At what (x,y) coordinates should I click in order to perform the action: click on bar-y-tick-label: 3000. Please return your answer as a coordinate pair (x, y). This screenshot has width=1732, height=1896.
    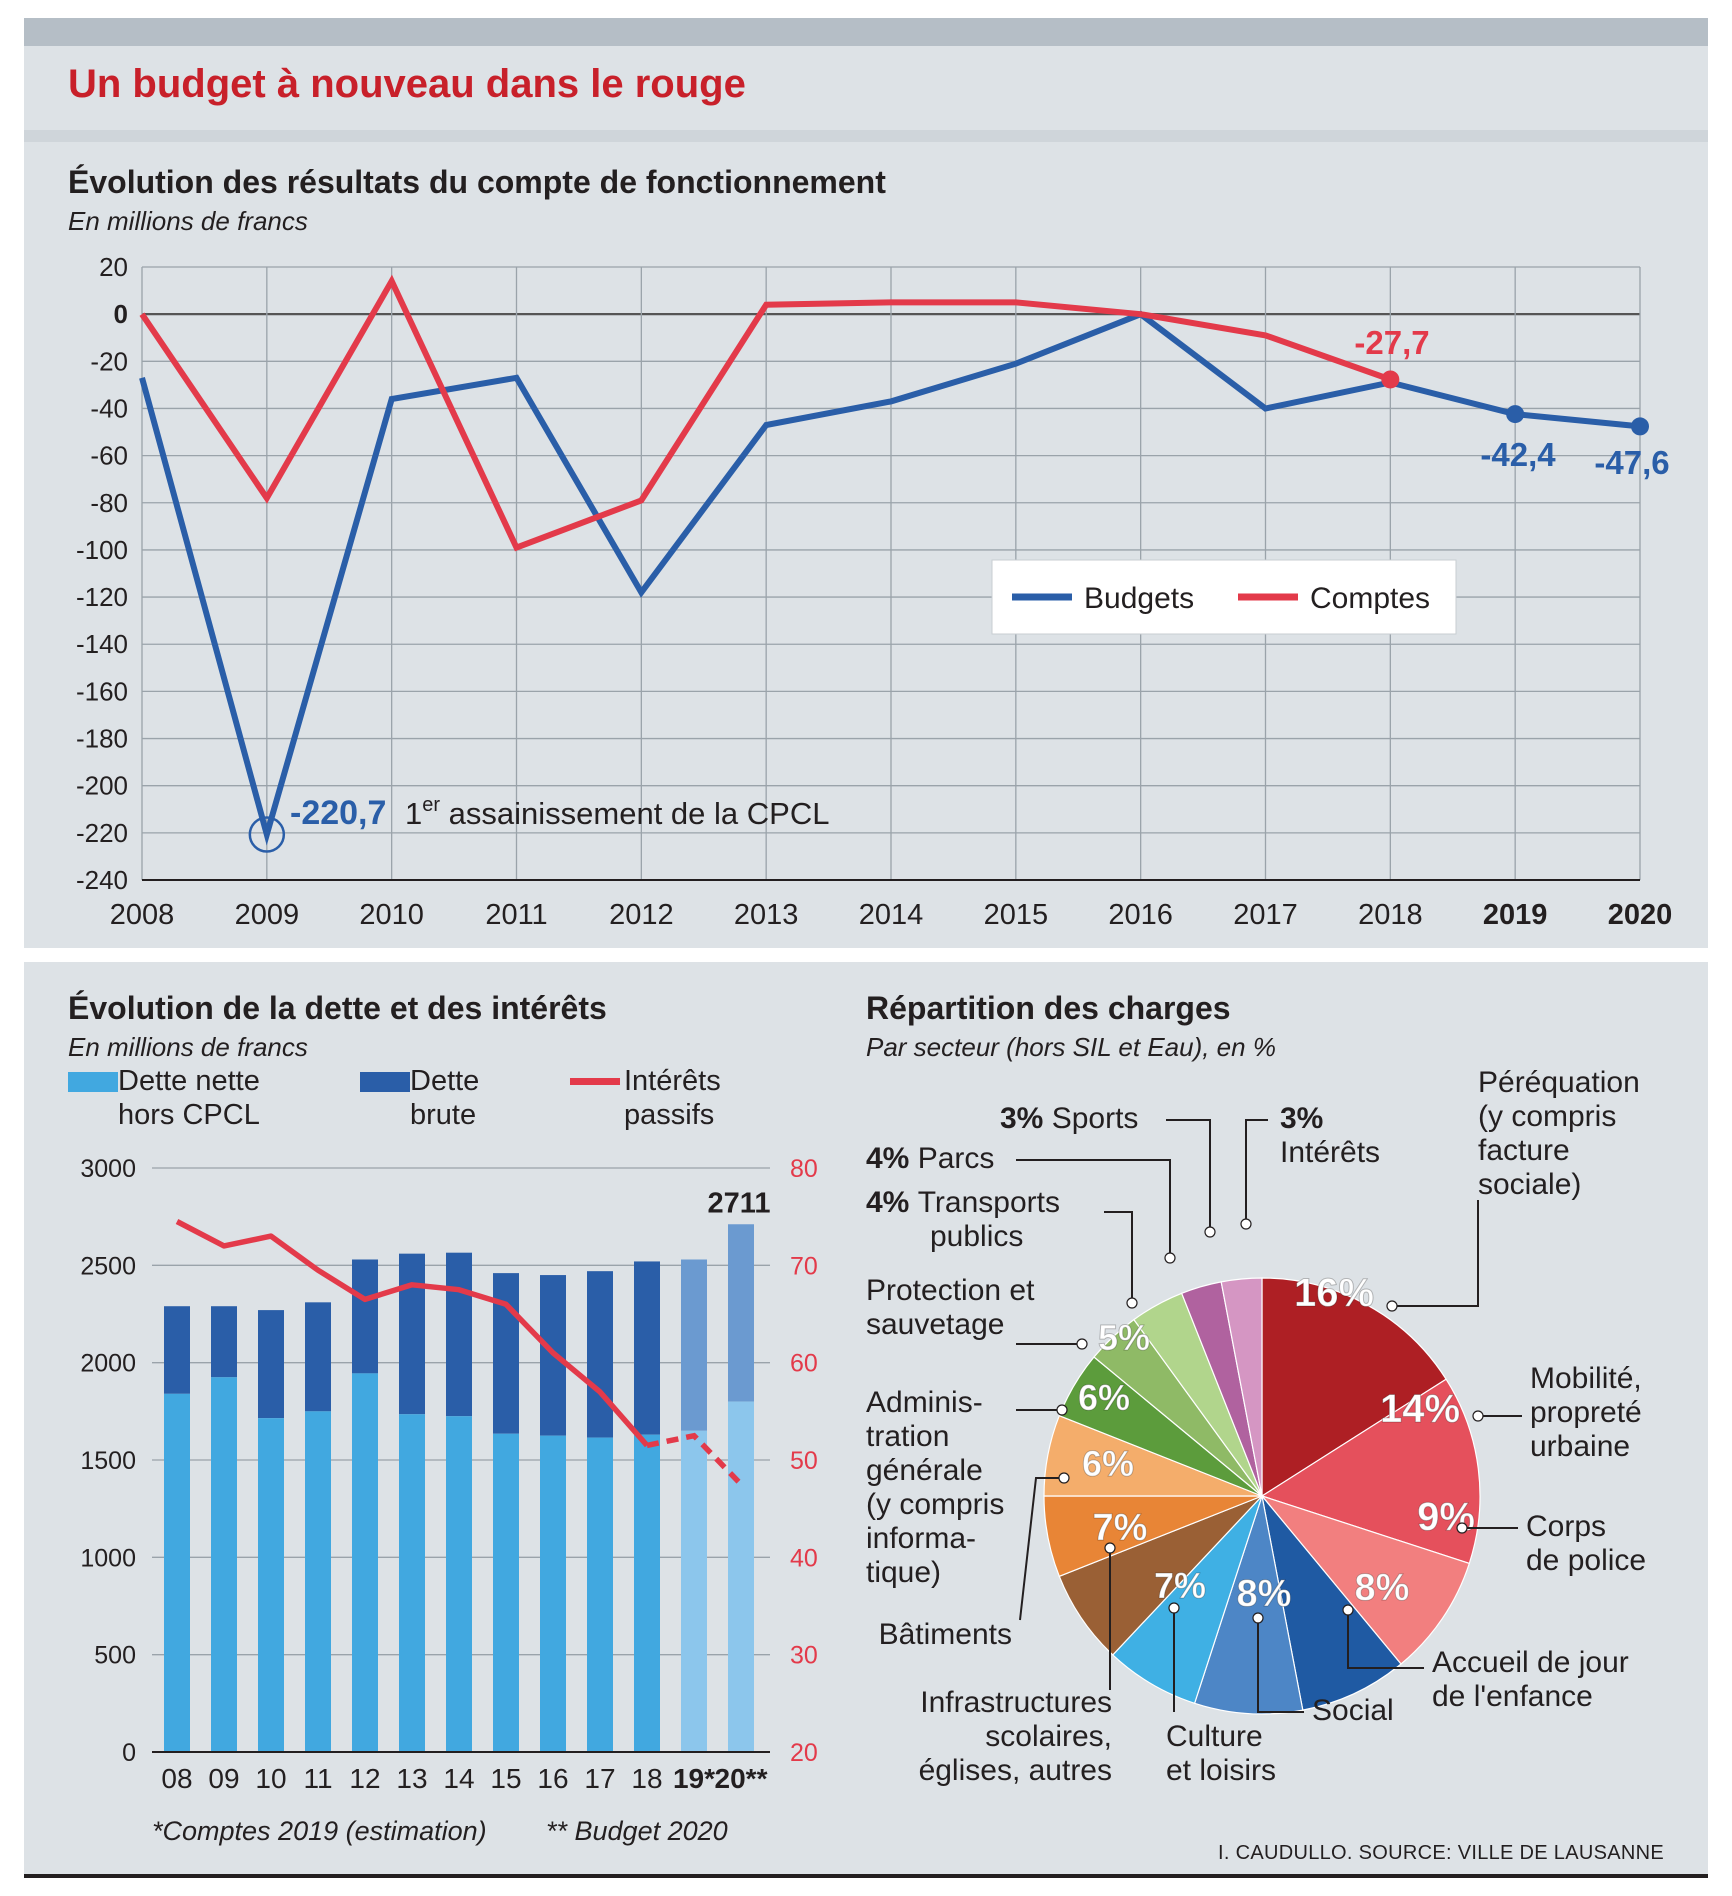
    Looking at the image, I should click on (108, 1169).